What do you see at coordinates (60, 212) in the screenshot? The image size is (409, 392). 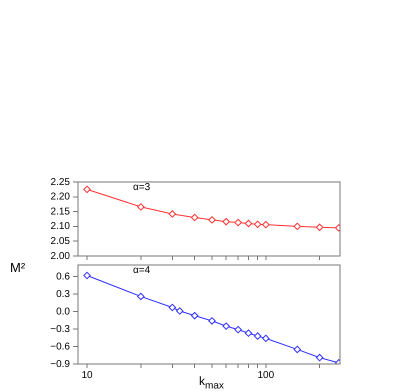 I see `y-tick-label: 2.15` at bounding box center [60, 212].